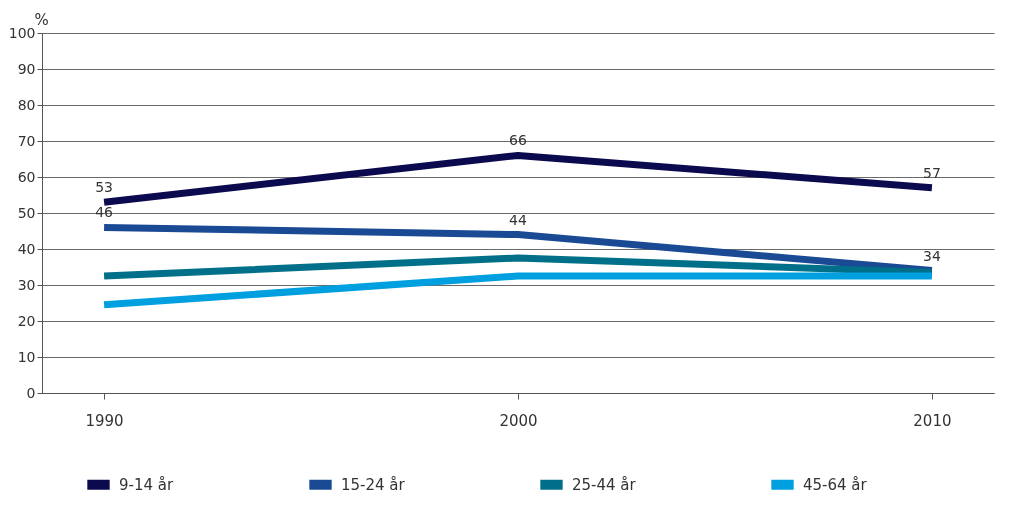  I want to click on y-tick-label: 100, so click(22, 32).